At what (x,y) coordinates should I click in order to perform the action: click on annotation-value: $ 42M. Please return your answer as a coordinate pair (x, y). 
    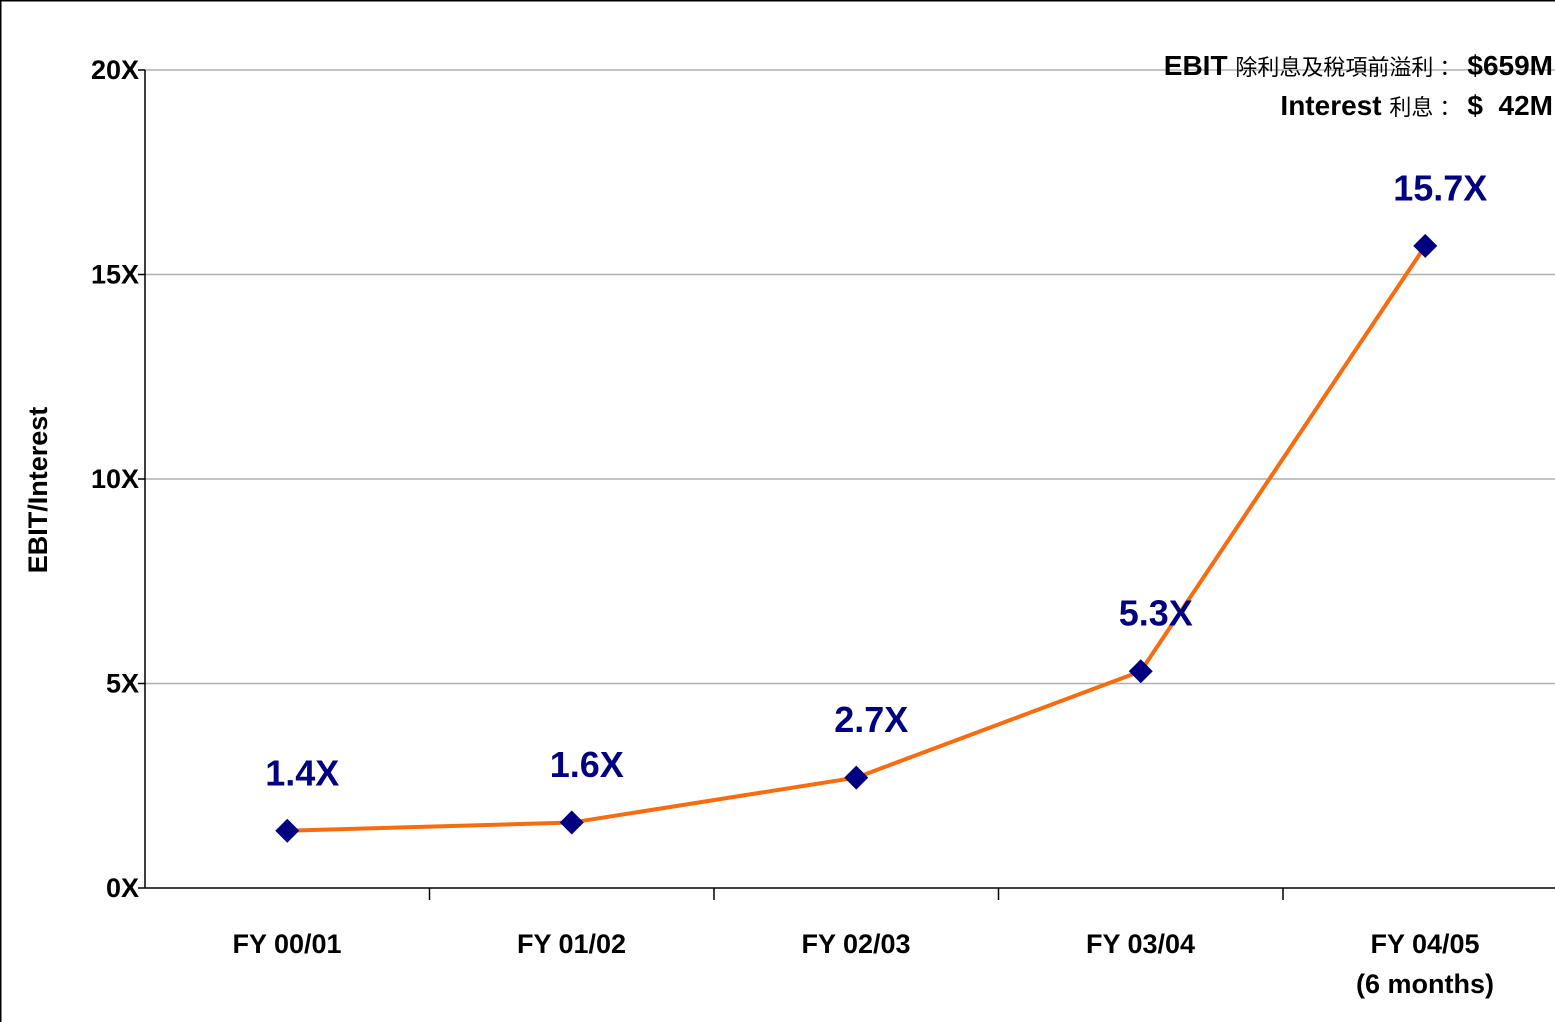
    Looking at the image, I should click on (1510, 105).